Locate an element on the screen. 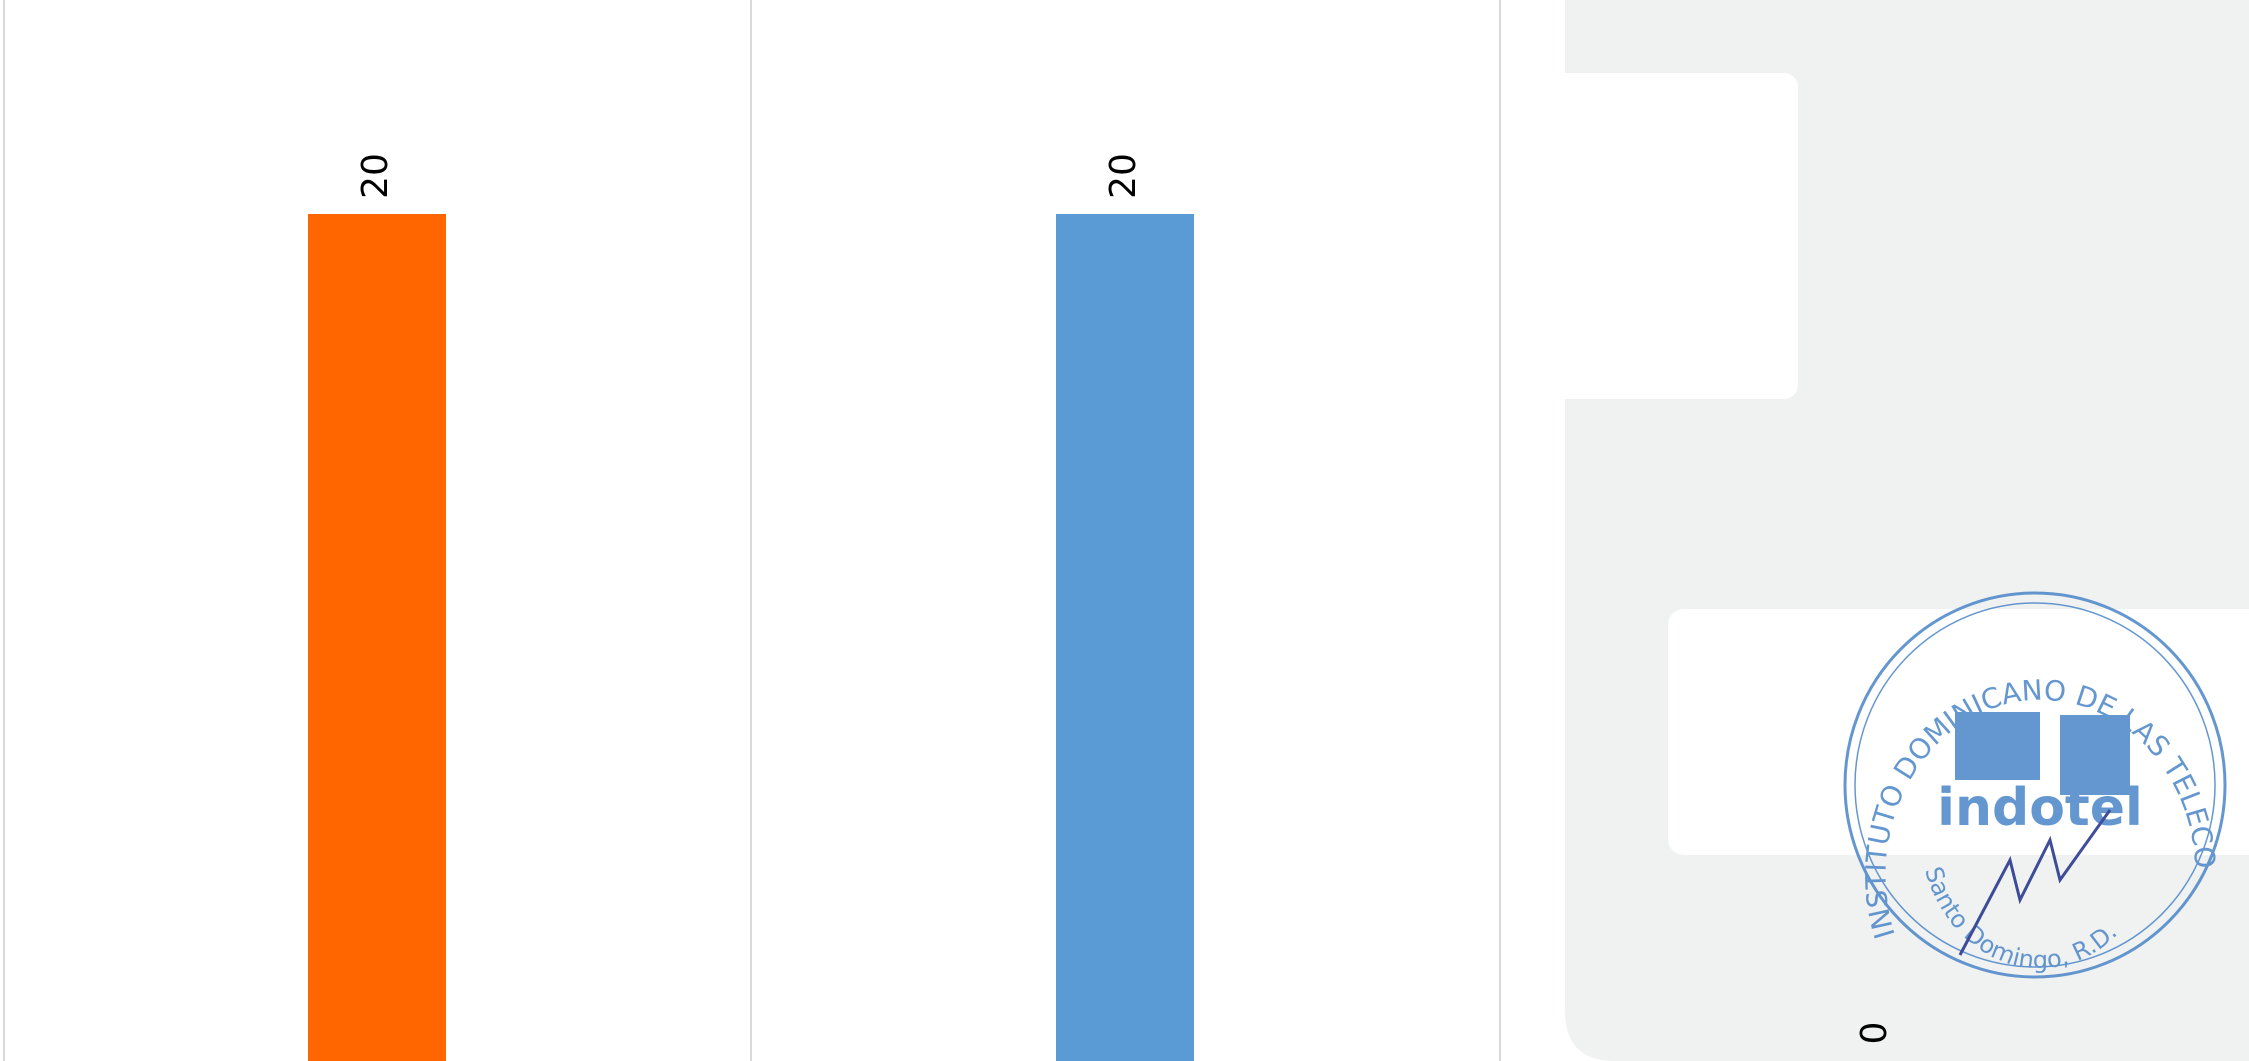  stamp-ring is located at coordinates (2035, 785).